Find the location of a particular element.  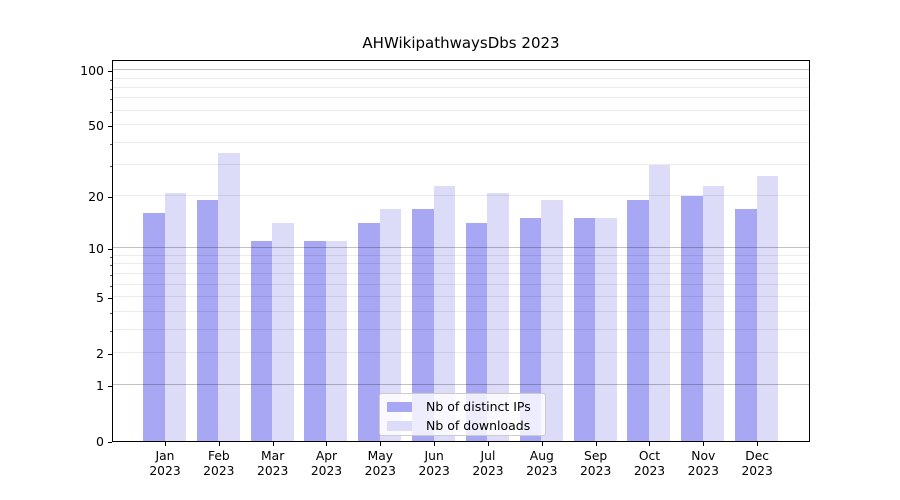

y-tick-label: 2 is located at coordinates (100, 353).